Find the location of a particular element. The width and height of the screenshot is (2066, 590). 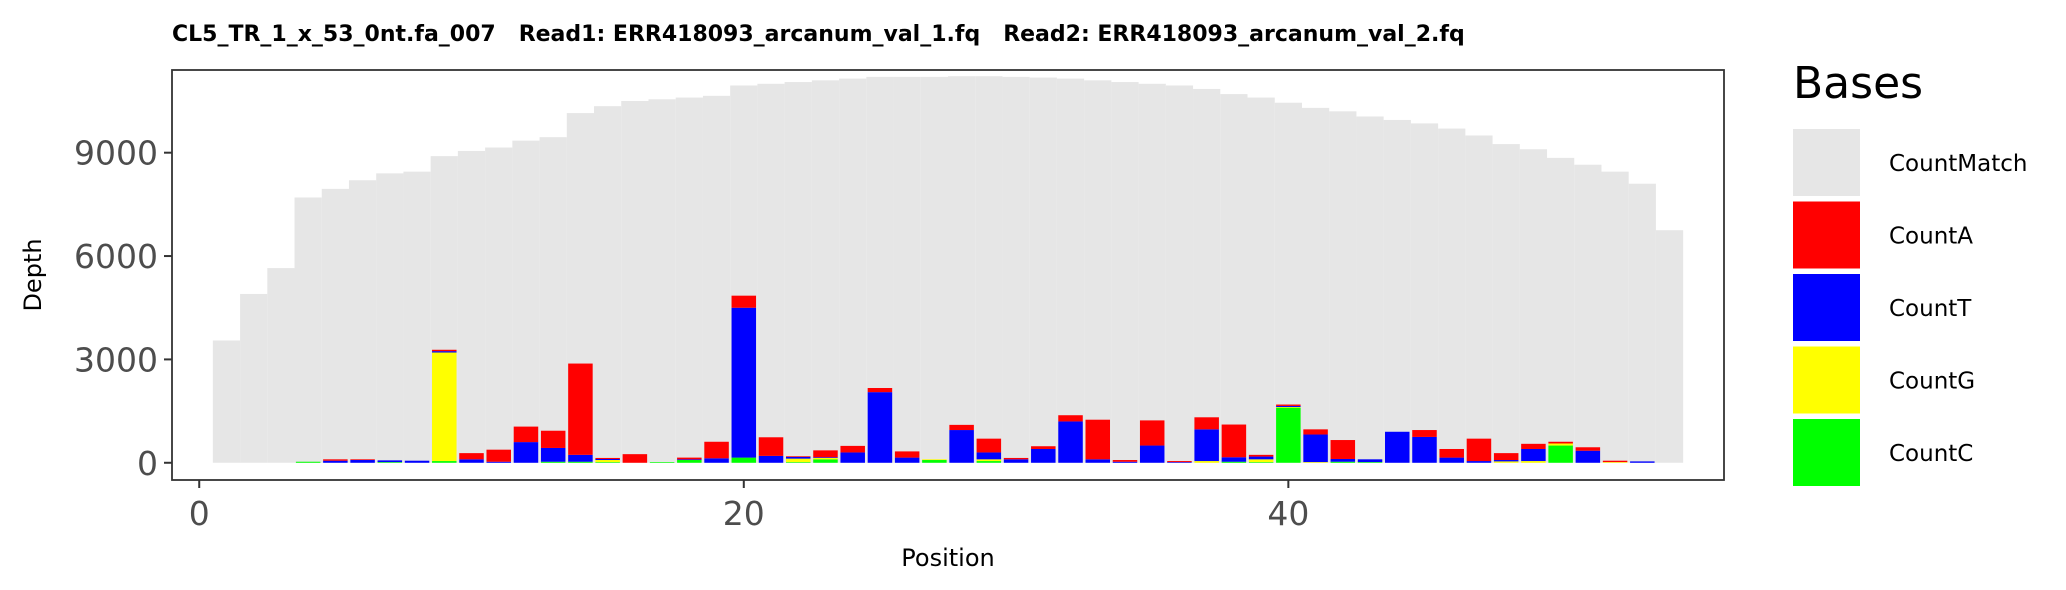

legend-key-countt is located at coordinates (1826, 307).